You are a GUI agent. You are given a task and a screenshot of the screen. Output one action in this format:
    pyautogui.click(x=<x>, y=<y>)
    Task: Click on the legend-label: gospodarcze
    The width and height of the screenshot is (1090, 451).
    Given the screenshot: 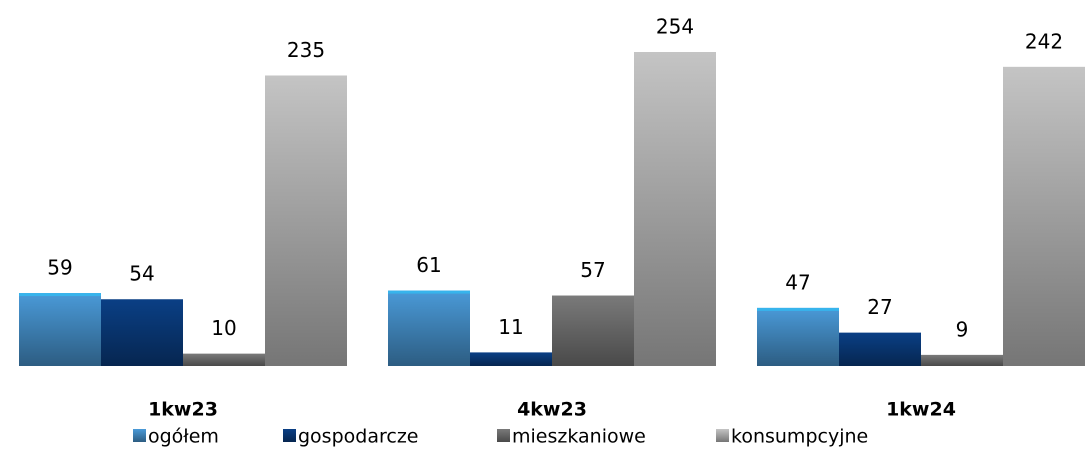 What is the action you would take?
    pyautogui.click(x=358, y=437)
    